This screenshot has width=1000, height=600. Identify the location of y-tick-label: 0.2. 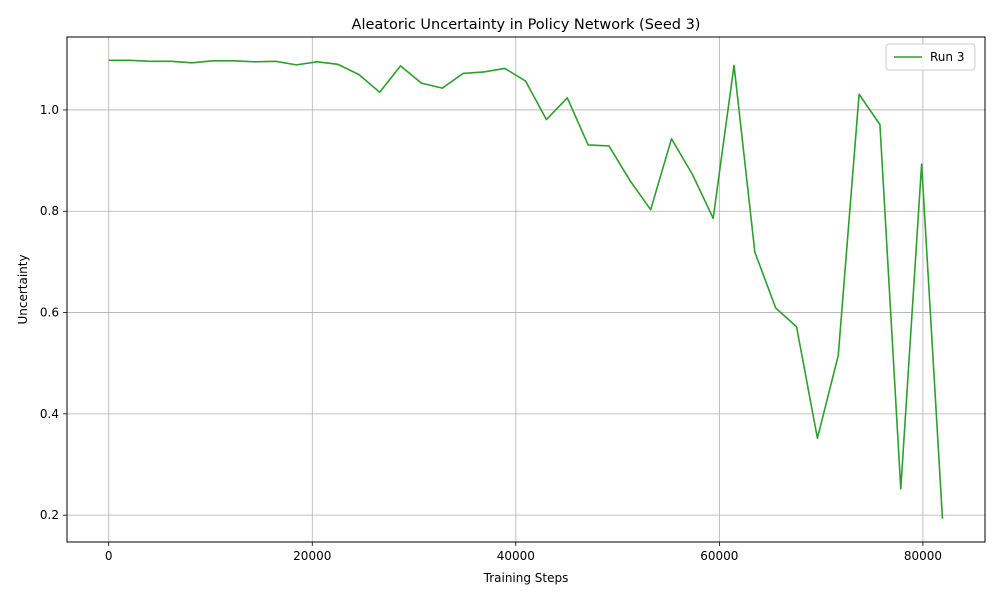
(49, 515).